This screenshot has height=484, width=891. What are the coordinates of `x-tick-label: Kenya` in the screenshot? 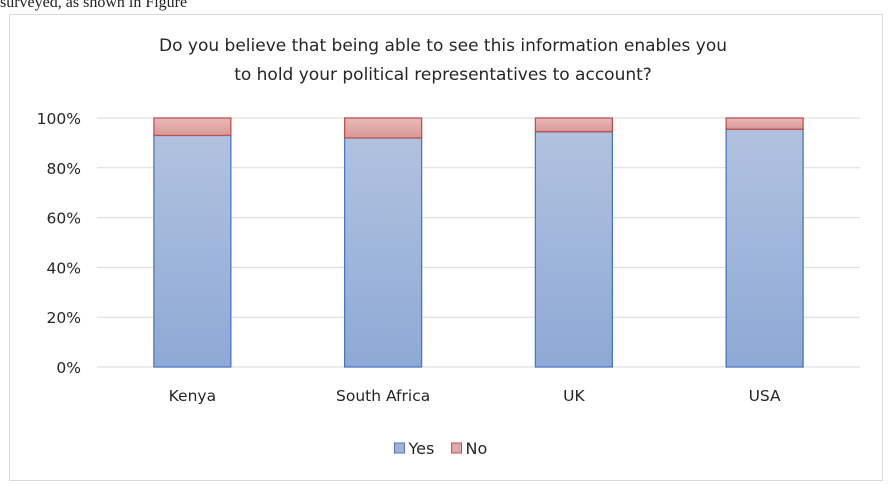 It's located at (192, 396).